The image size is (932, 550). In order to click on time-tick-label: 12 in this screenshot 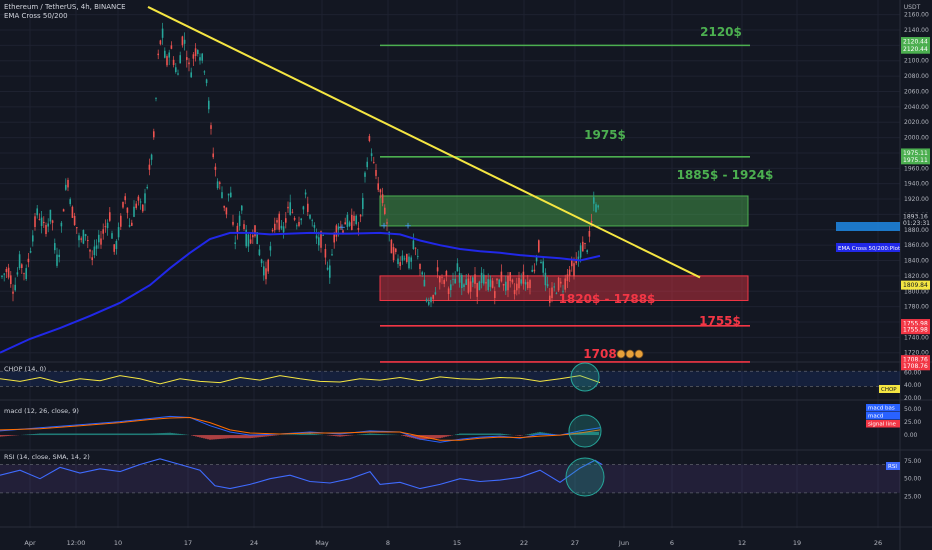, I will do `click(742, 543)`.